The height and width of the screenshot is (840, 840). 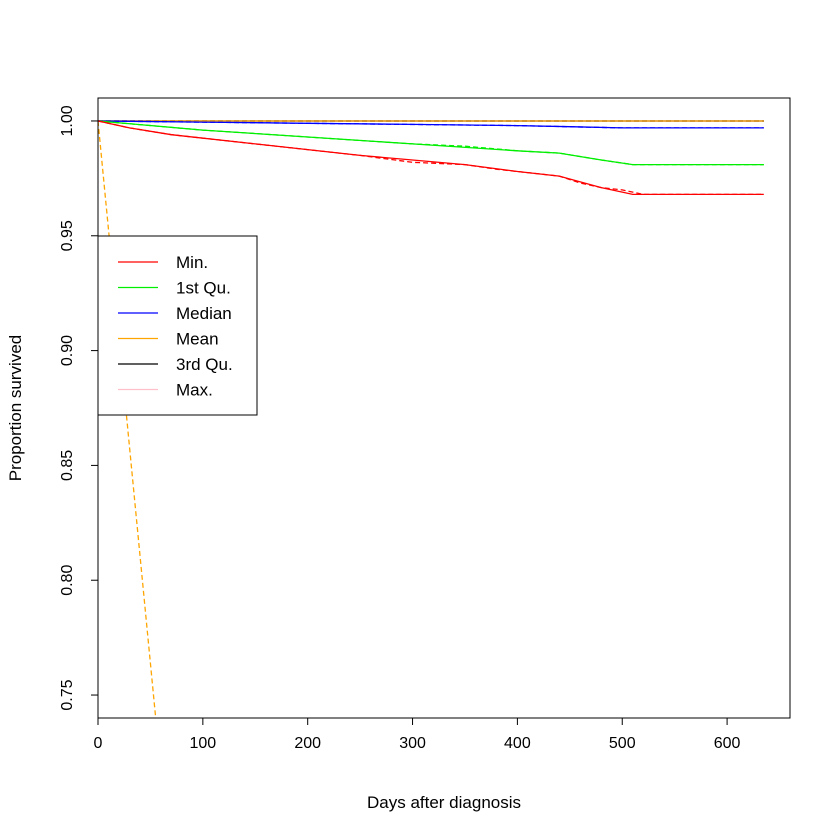 I want to click on legend-label: Median, so click(x=204, y=313).